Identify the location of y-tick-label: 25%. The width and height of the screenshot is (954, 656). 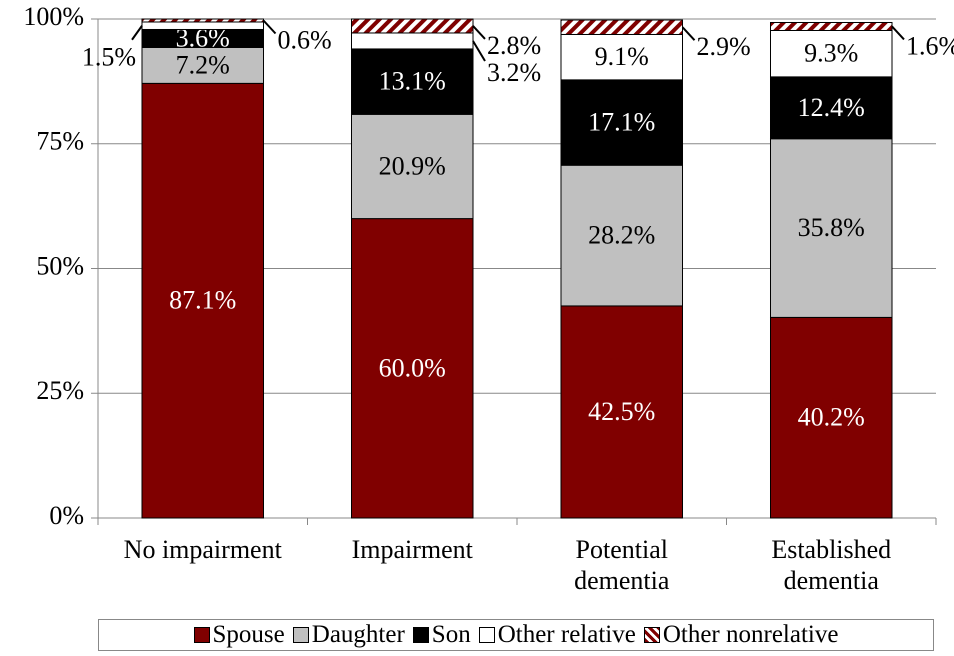
(60, 390).